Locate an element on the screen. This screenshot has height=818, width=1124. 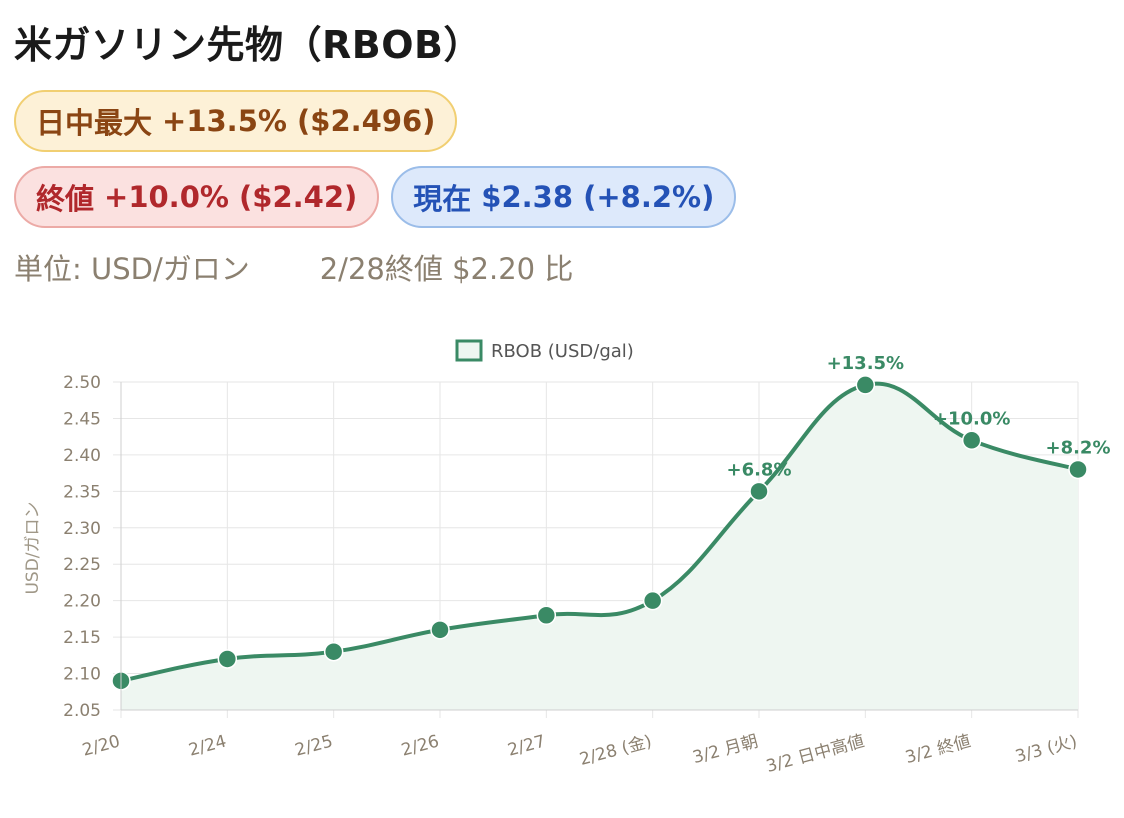
y-tick-label: 2.05 is located at coordinates (82, 711).